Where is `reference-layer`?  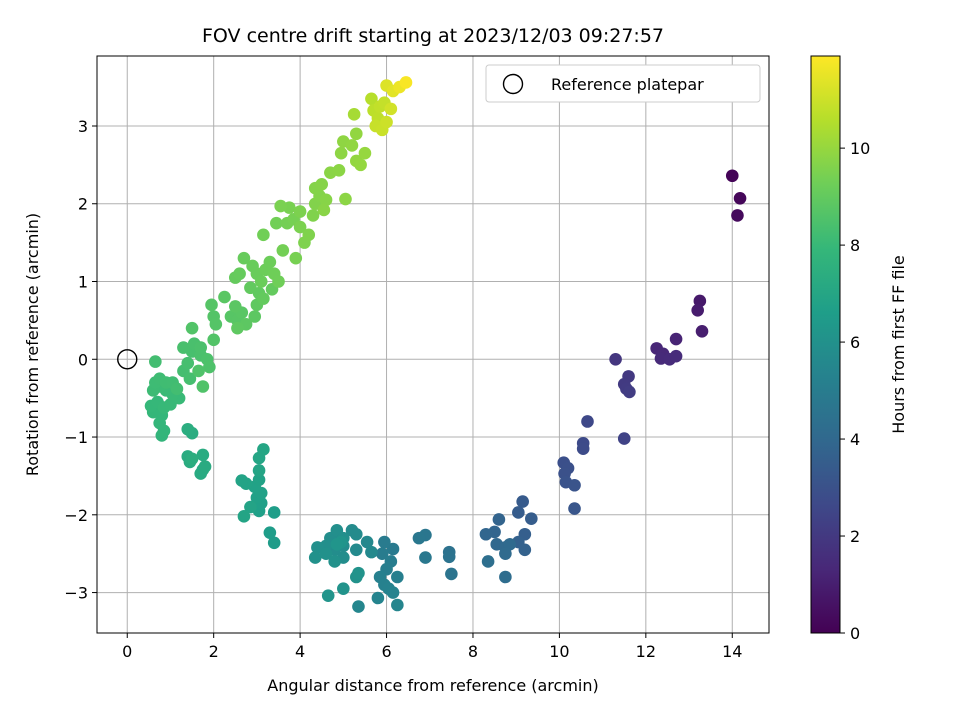
reference-layer is located at coordinates (127, 359).